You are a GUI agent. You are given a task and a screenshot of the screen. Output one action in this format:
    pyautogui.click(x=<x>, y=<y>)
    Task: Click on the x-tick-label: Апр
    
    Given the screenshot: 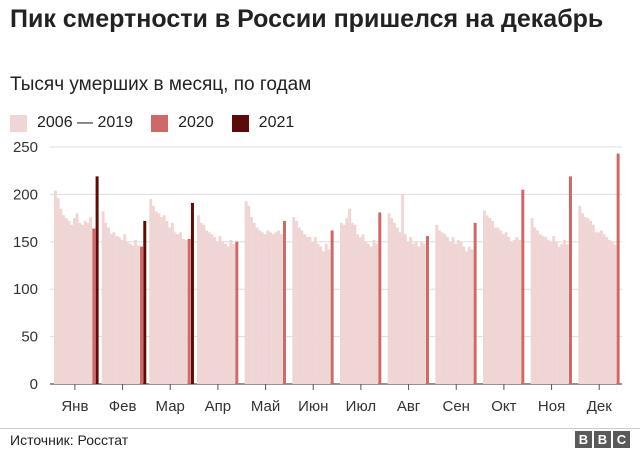 What is the action you would take?
    pyautogui.click(x=218, y=406)
    